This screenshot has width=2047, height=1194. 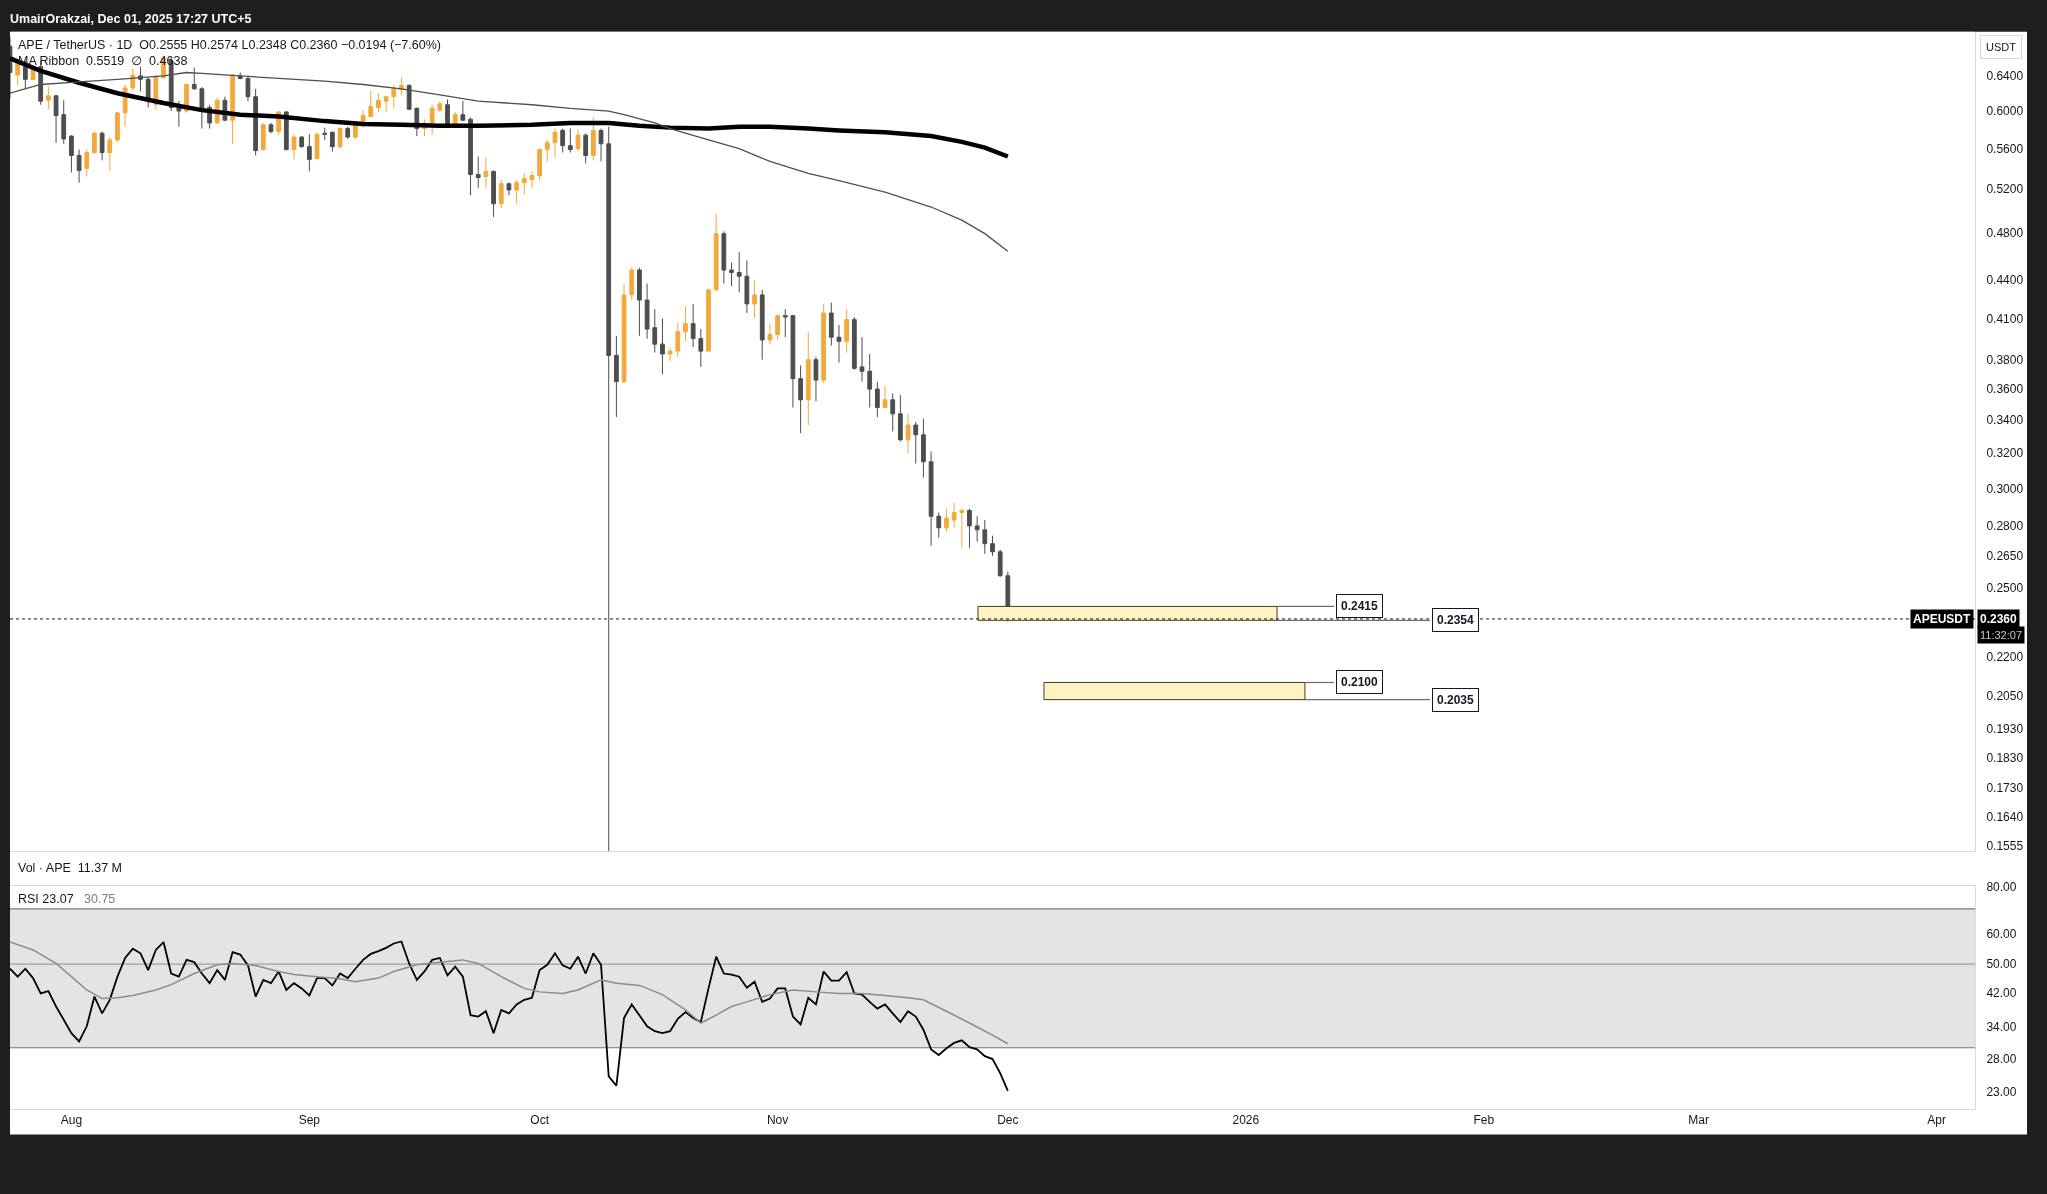 What do you see at coordinates (2001, 1059) in the screenshot?
I see `y-tick-label: 28.00` at bounding box center [2001, 1059].